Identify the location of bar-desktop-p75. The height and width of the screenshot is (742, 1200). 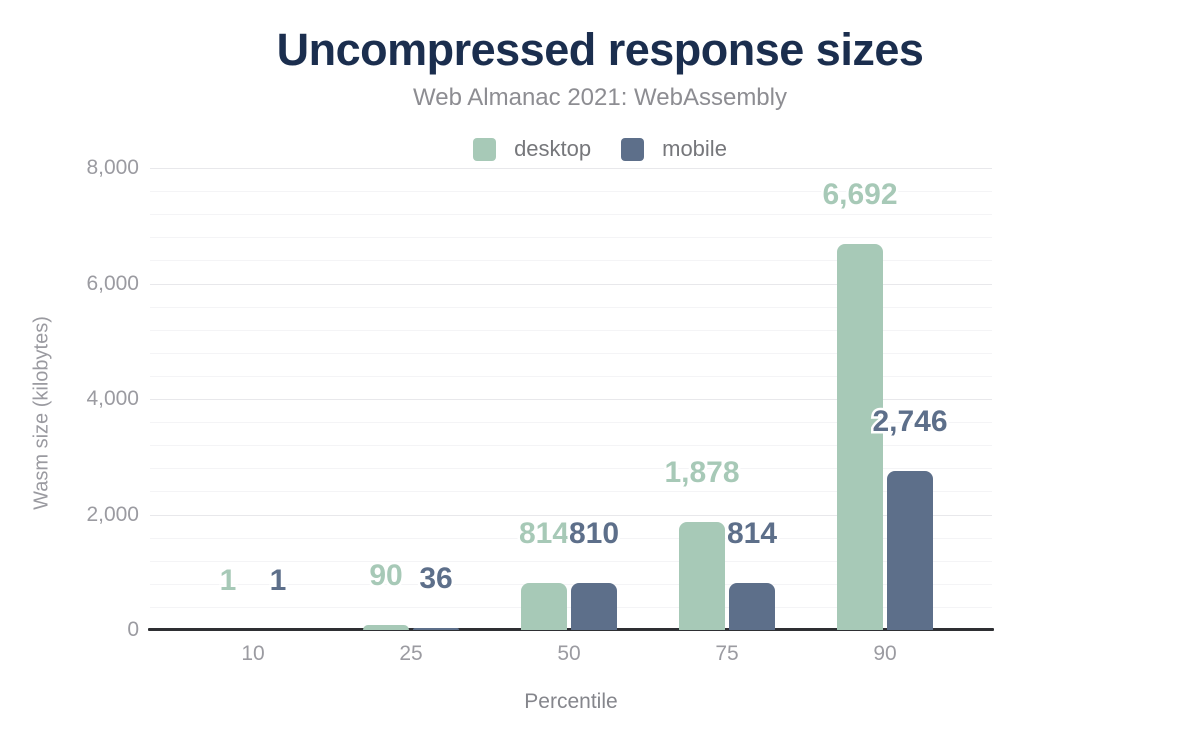
(702, 575).